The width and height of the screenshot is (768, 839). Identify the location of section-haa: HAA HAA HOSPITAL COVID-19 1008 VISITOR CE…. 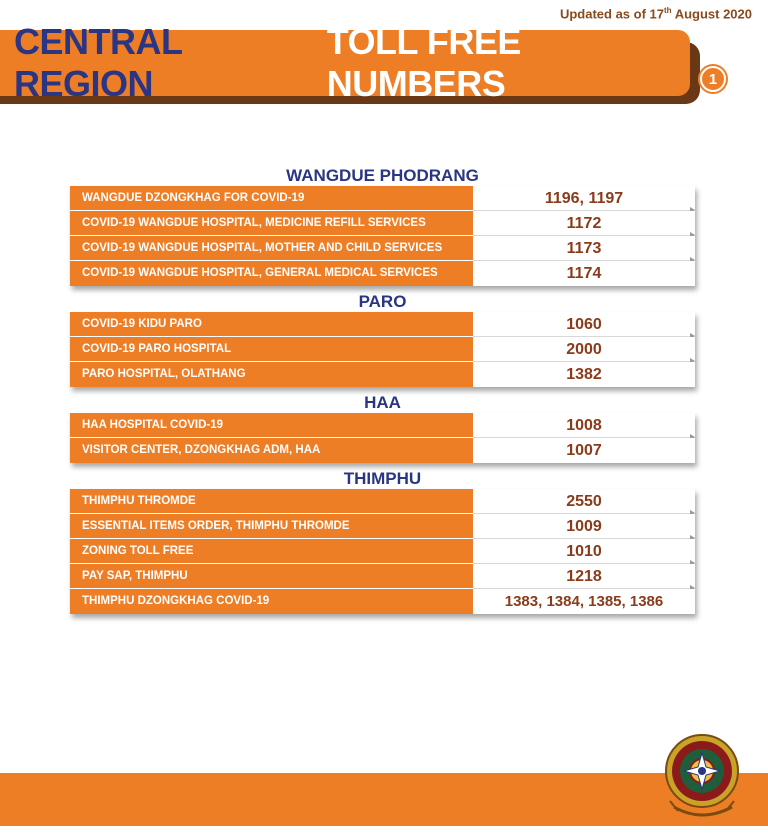
(382, 428).